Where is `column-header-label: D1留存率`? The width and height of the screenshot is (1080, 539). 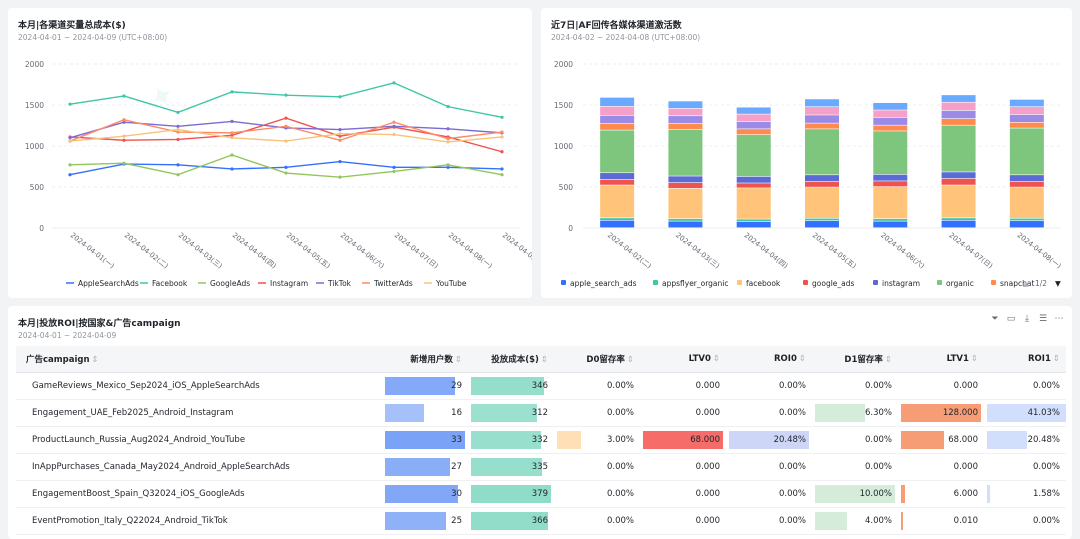
column-header-label: D1留存率 is located at coordinates (863, 359).